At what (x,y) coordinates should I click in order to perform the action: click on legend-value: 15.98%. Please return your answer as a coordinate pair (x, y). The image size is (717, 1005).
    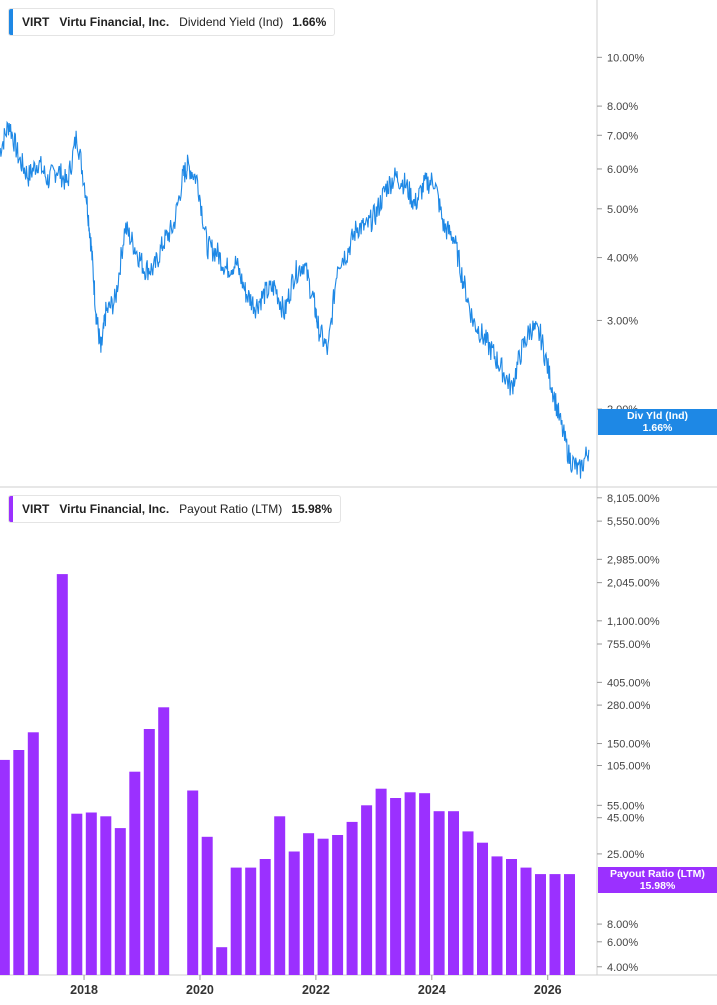
    Looking at the image, I should click on (312, 509).